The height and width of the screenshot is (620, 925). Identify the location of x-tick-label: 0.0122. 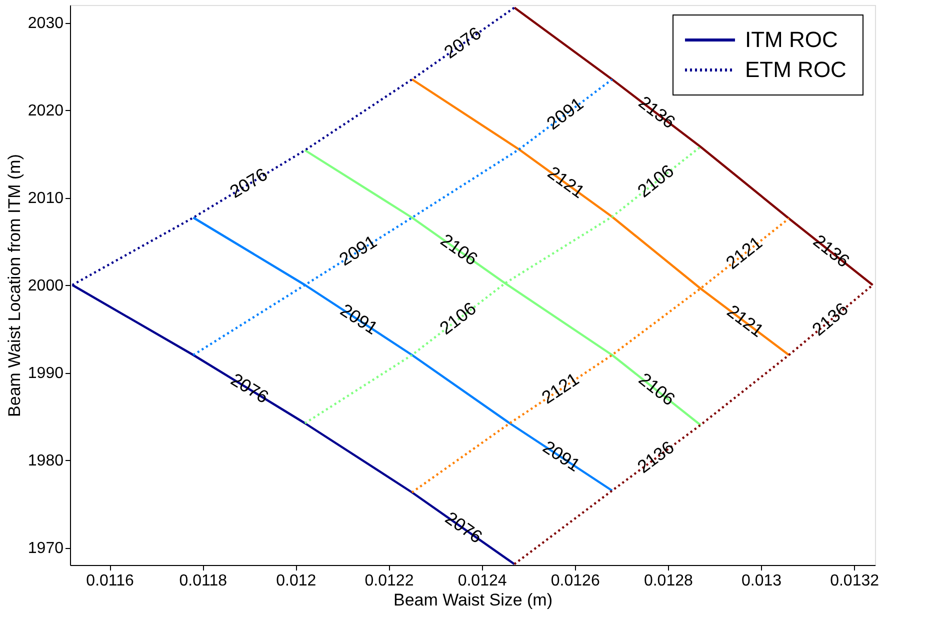
(389, 581).